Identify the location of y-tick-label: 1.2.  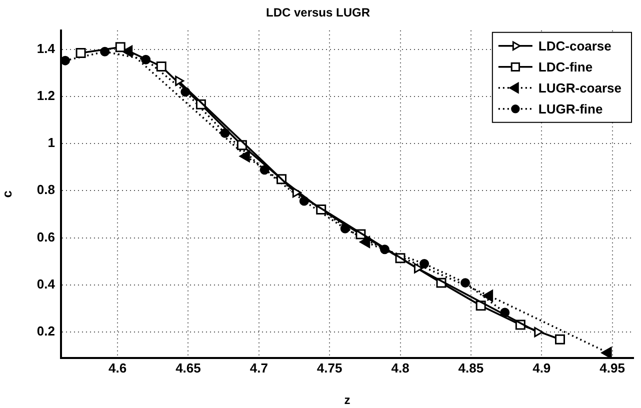
(45, 95).